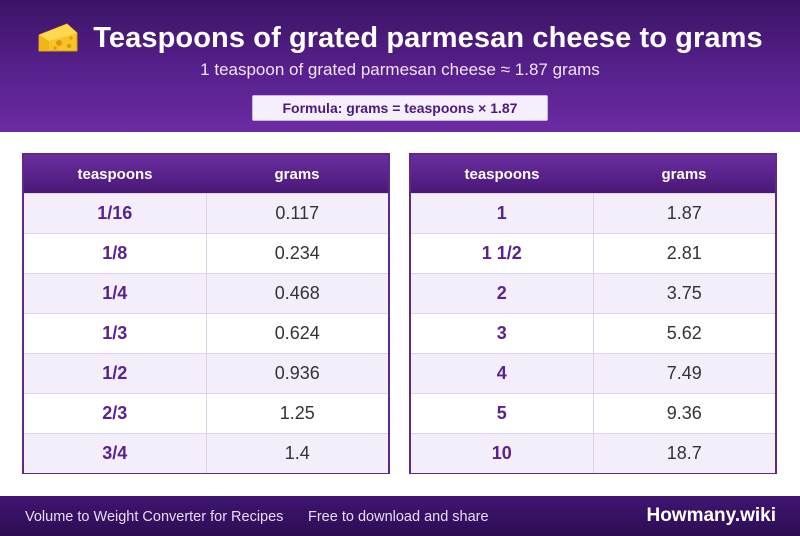  I want to click on table-row: 10 18.7, so click(593, 453).